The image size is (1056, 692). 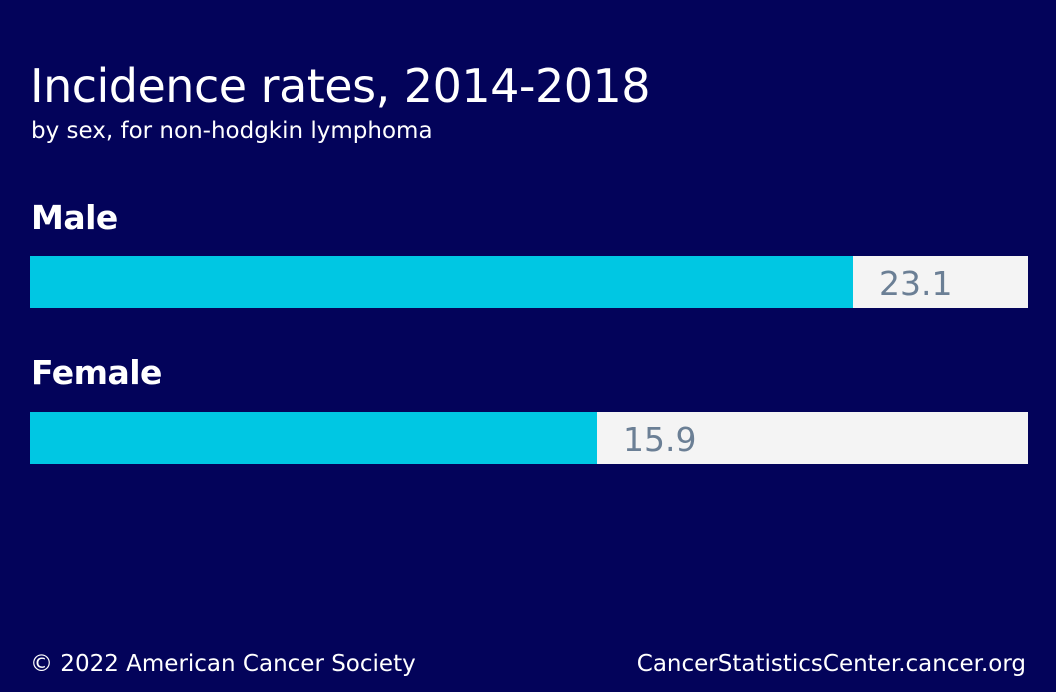 What do you see at coordinates (340, 86) in the screenshot?
I see `chart-title: Incidence rates, 2014-2018` at bounding box center [340, 86].